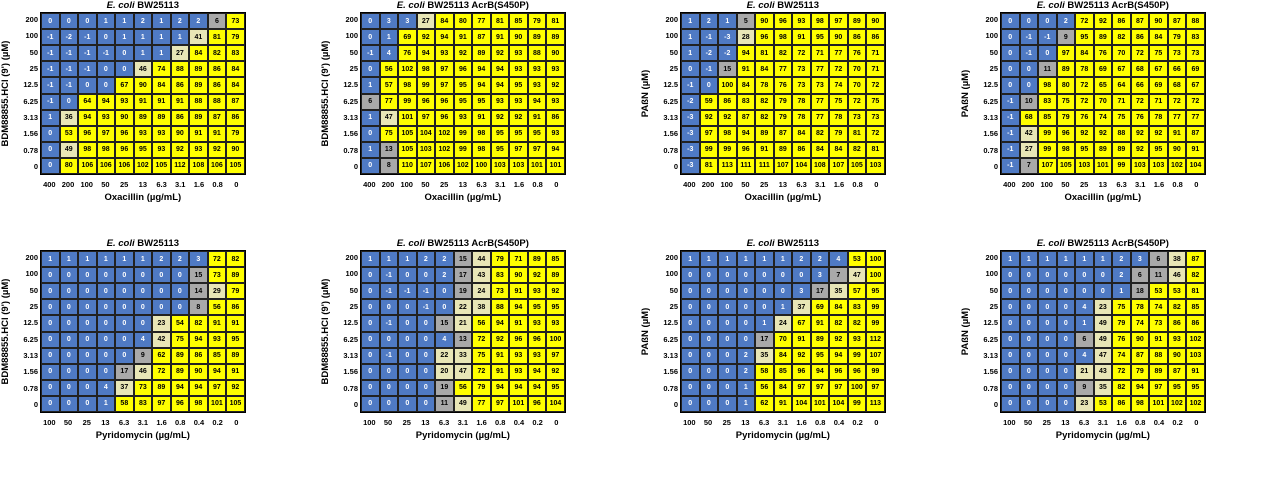 Image resolution: width=1277 pixels, height=481 pixels. I want to click on heatmap-cell: 38, so click(1177, 259).